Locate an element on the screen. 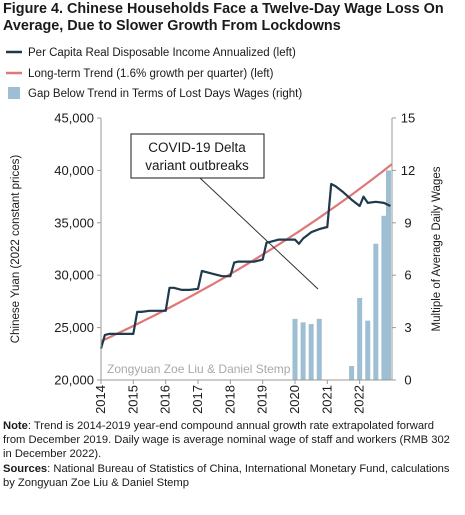 Image resolution: width=465 pixels, height=515 pixels. right-tick-label: 12 is located at coordinates (408, 170).